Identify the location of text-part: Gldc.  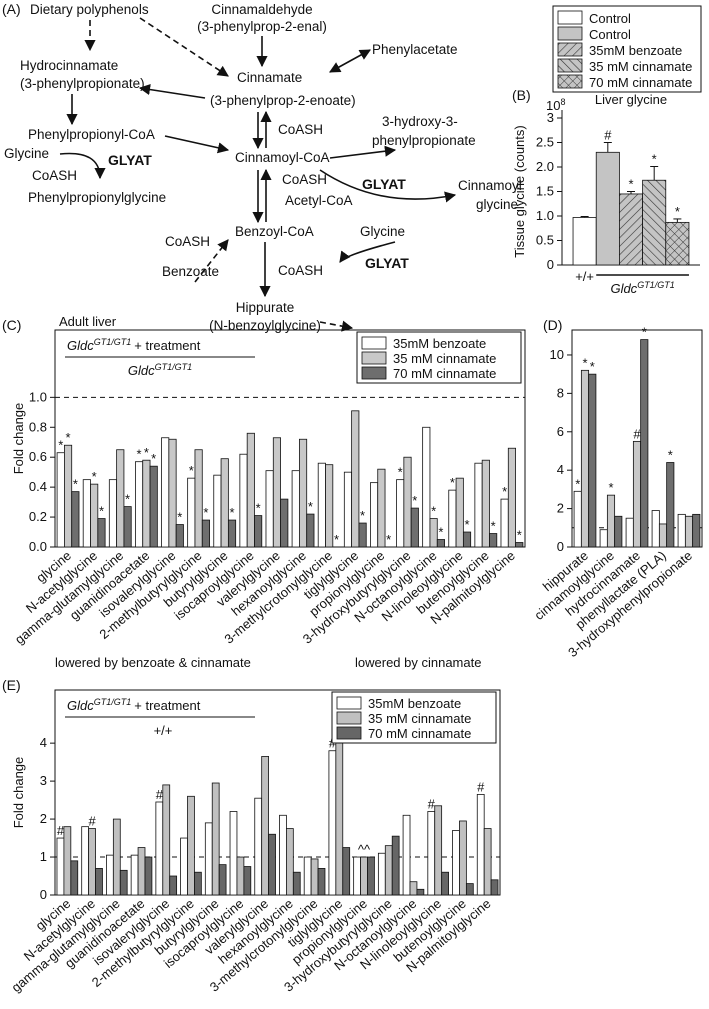
(623, 288).